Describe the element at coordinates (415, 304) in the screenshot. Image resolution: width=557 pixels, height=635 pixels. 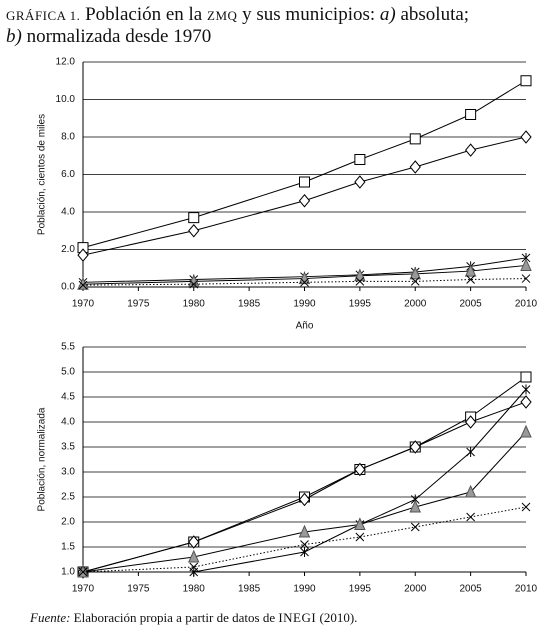
I see `x-tick-label: 2000` at that location.